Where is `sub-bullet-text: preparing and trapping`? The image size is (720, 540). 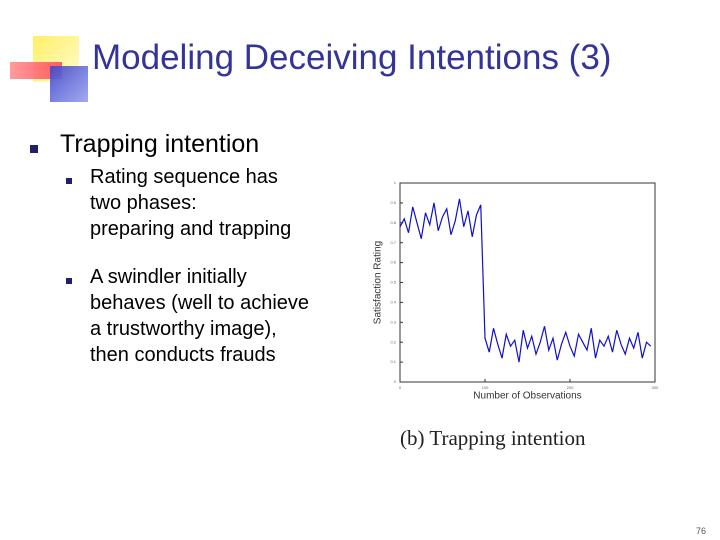 sub-bullet-text: preparing and trapping is located at coordinates (191, 229).